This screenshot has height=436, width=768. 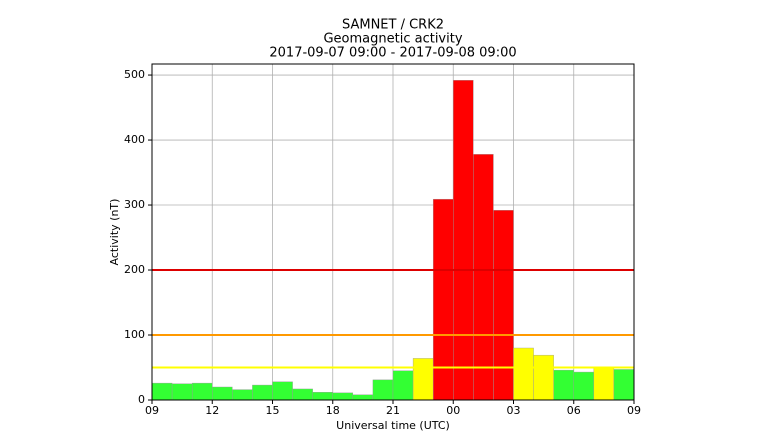 I want to click on y-tick-label: 100, so click(x=134, y=334).